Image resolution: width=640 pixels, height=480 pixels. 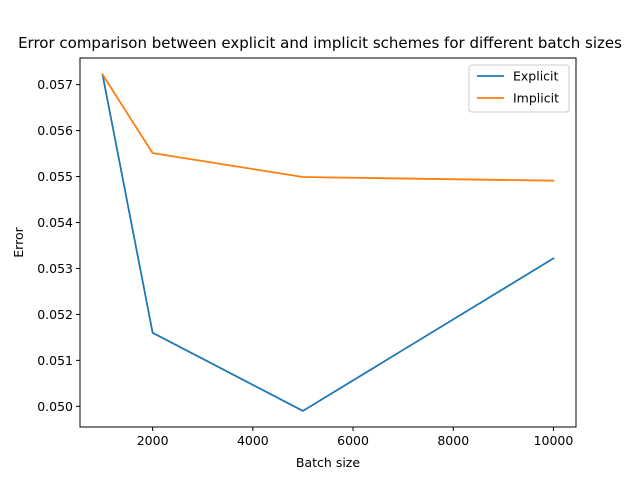 I want to click on x-axis: 2000 4000 6000 8000 10000, so click(x=355, y=437).